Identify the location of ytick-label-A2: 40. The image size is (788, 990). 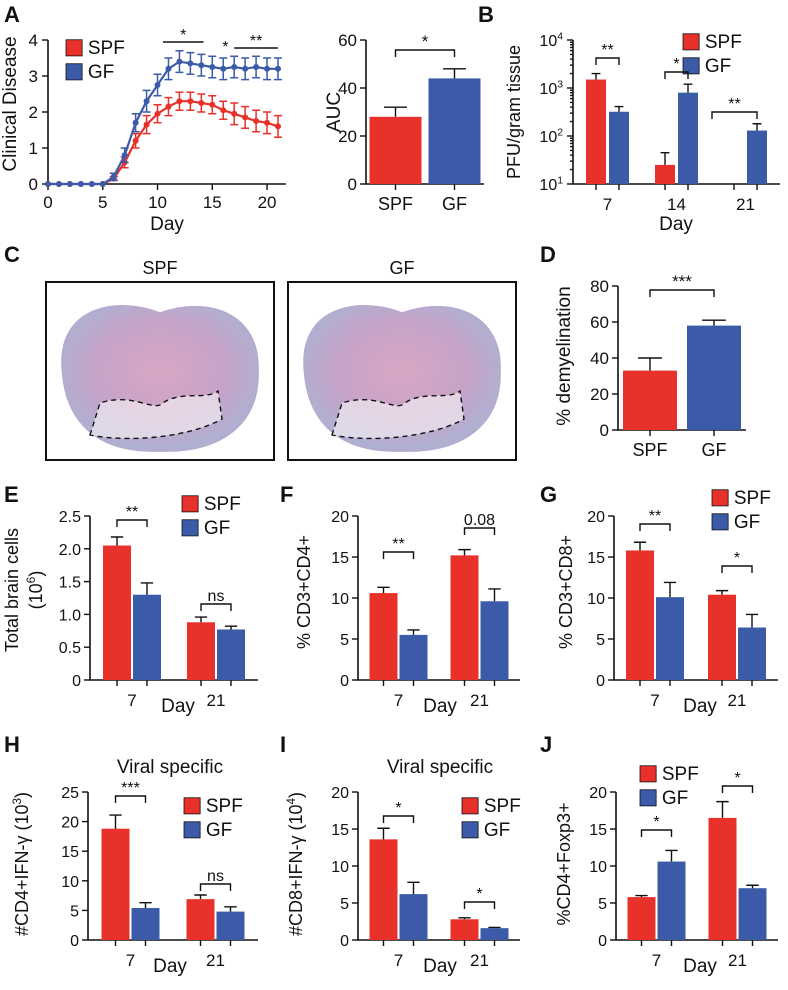
(347, 88).